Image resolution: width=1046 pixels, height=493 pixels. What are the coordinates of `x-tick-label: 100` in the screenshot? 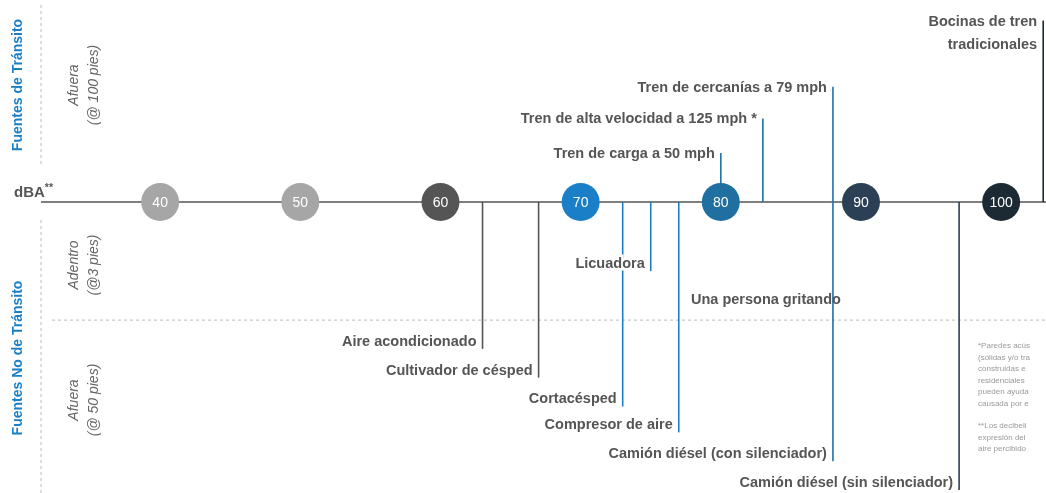 It's located at (1001, 202).